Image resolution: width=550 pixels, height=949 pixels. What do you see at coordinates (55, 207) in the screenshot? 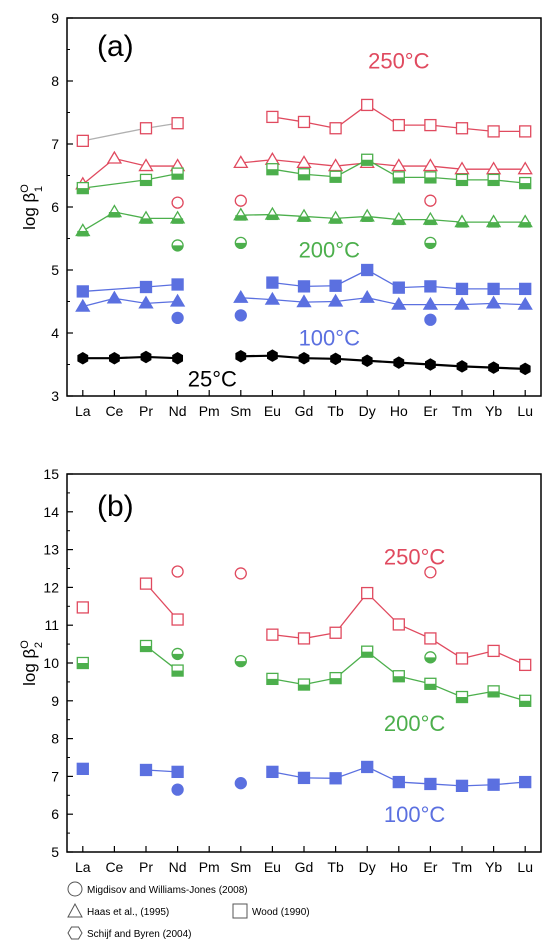
I see `y-tick-label: 6` at bounding box center [55, 207].